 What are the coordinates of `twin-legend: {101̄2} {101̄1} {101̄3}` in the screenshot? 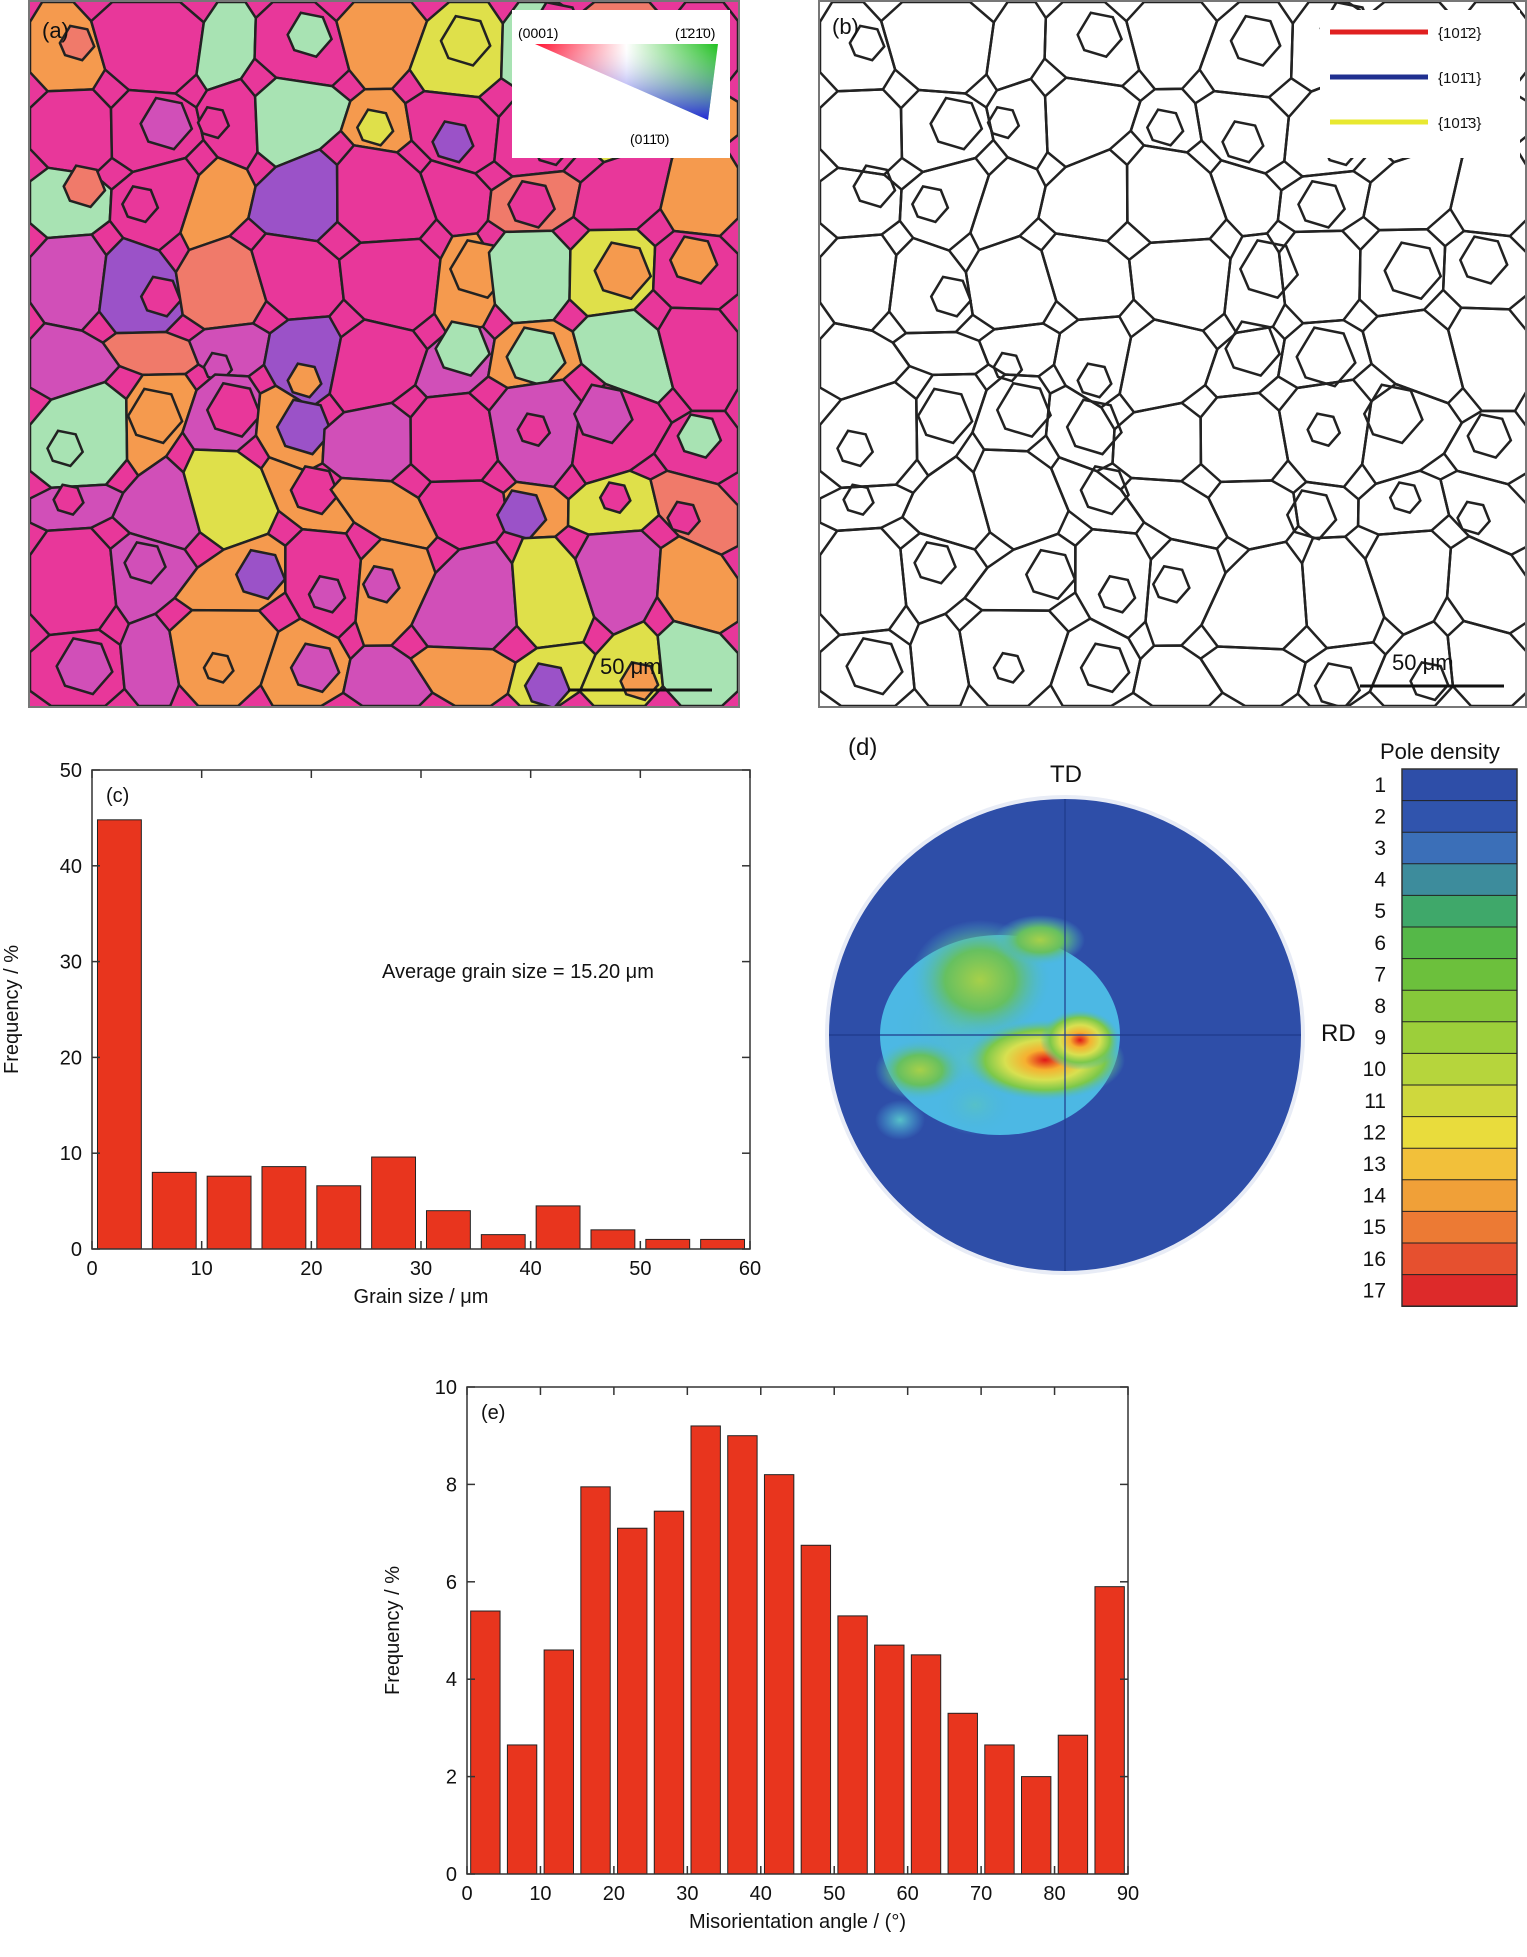 It's located at (1420, 84).